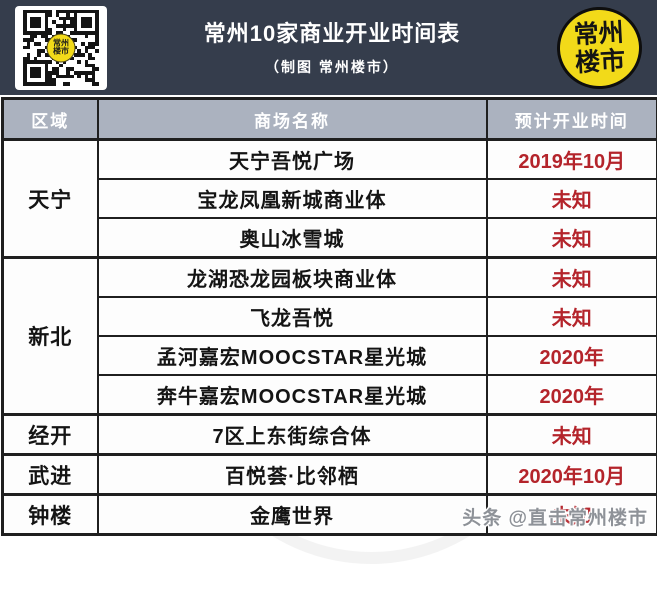  I want to click on table-row: 奔牛嘉宏MOOCSTAR星光城 2020年, so click(330, 395).